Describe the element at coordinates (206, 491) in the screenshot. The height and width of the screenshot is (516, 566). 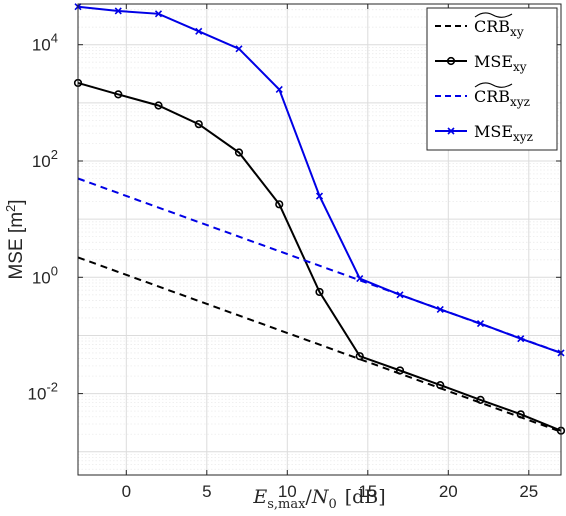
I see `x-tick-label: 5` at that location.